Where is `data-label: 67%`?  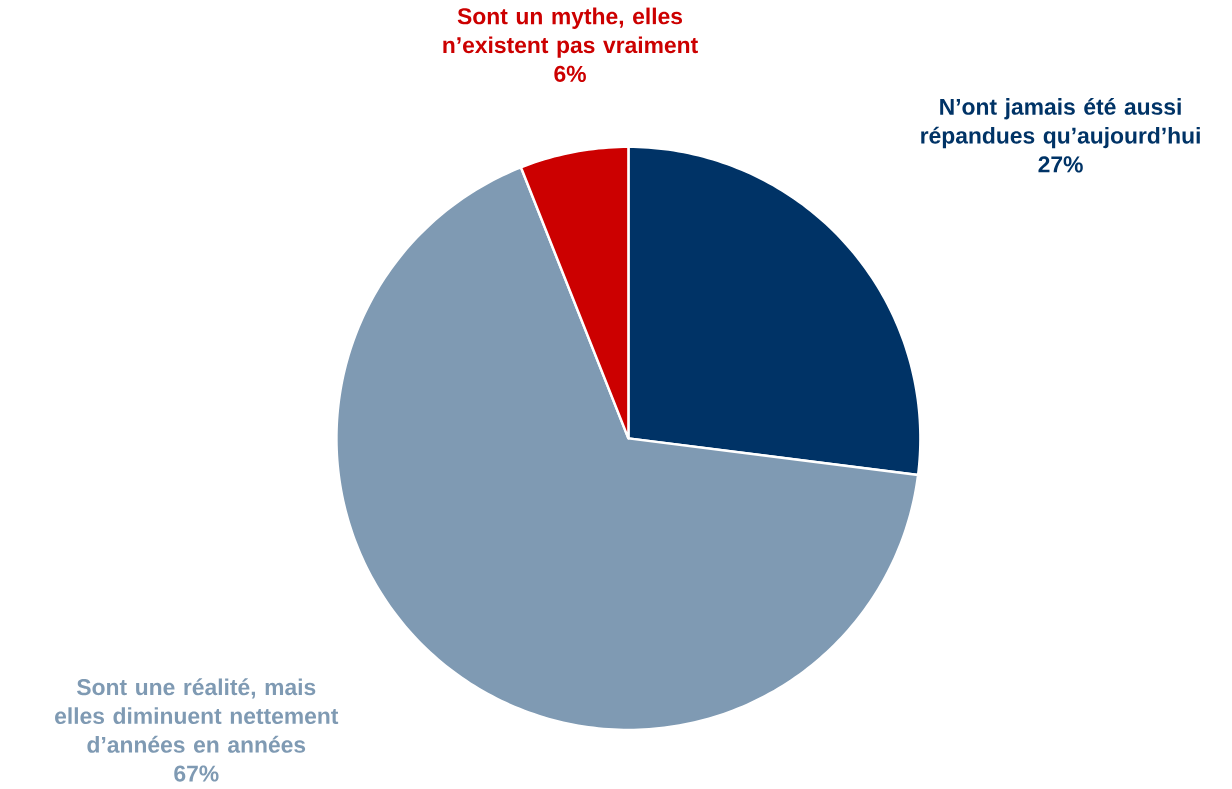
data-label: 67% is located at coordinates (196, 773).